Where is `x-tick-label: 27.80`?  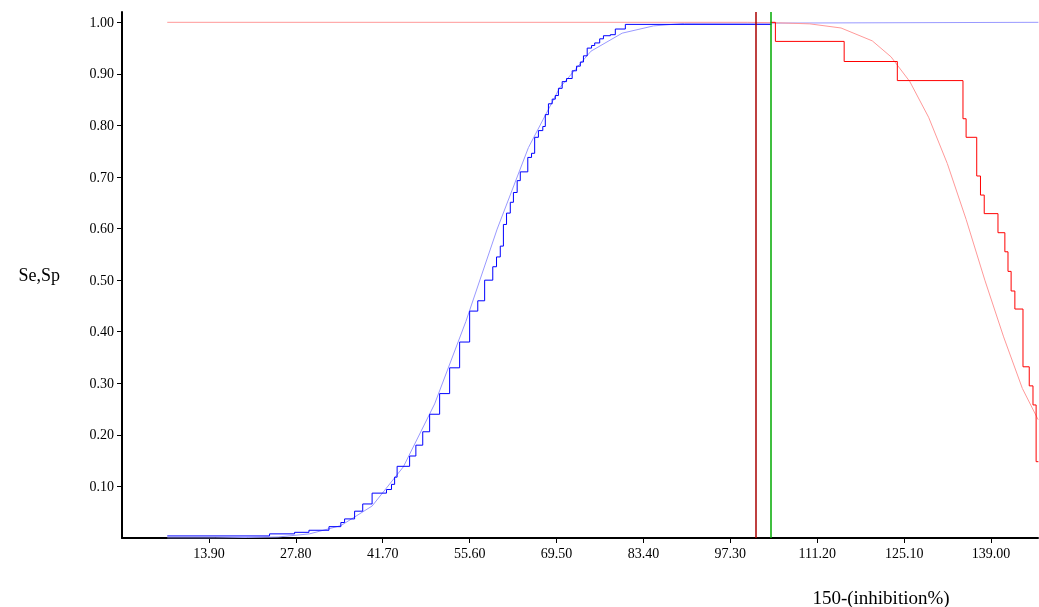 x-tick-label: 27.80 is located at coordinates (296, 553).